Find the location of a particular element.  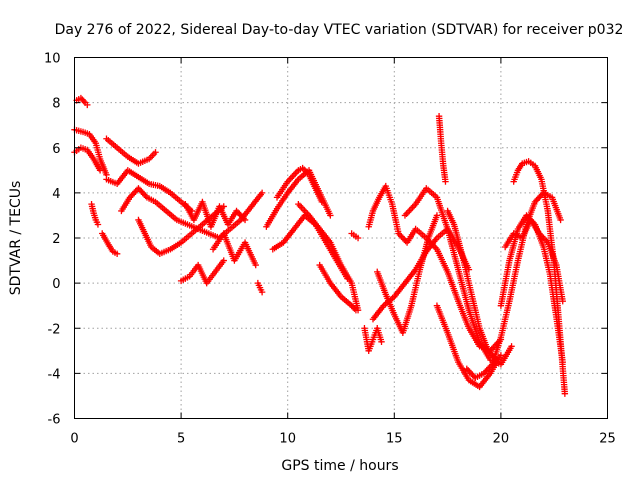

x-tick-label: 25 is located at coordinates (607, 439).